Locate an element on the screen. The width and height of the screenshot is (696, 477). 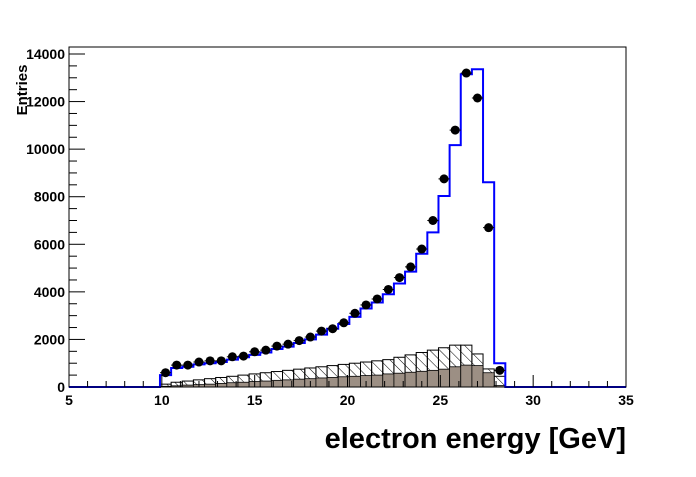
y-tick-label: 4000 is located at coordinates (49, 292).